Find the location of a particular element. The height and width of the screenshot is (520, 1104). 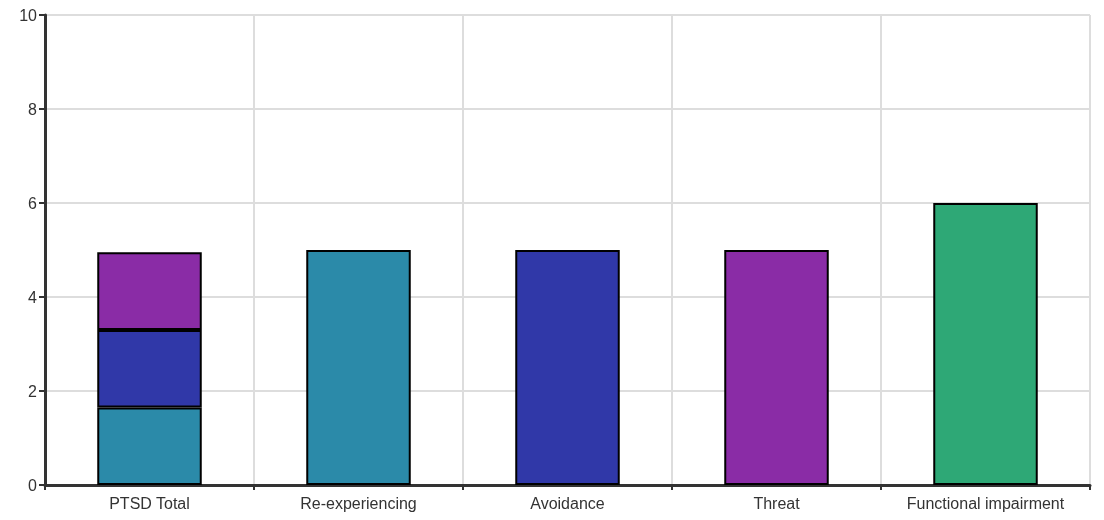

x-tick-label: Avoidance is located at coordinates (567, 503).